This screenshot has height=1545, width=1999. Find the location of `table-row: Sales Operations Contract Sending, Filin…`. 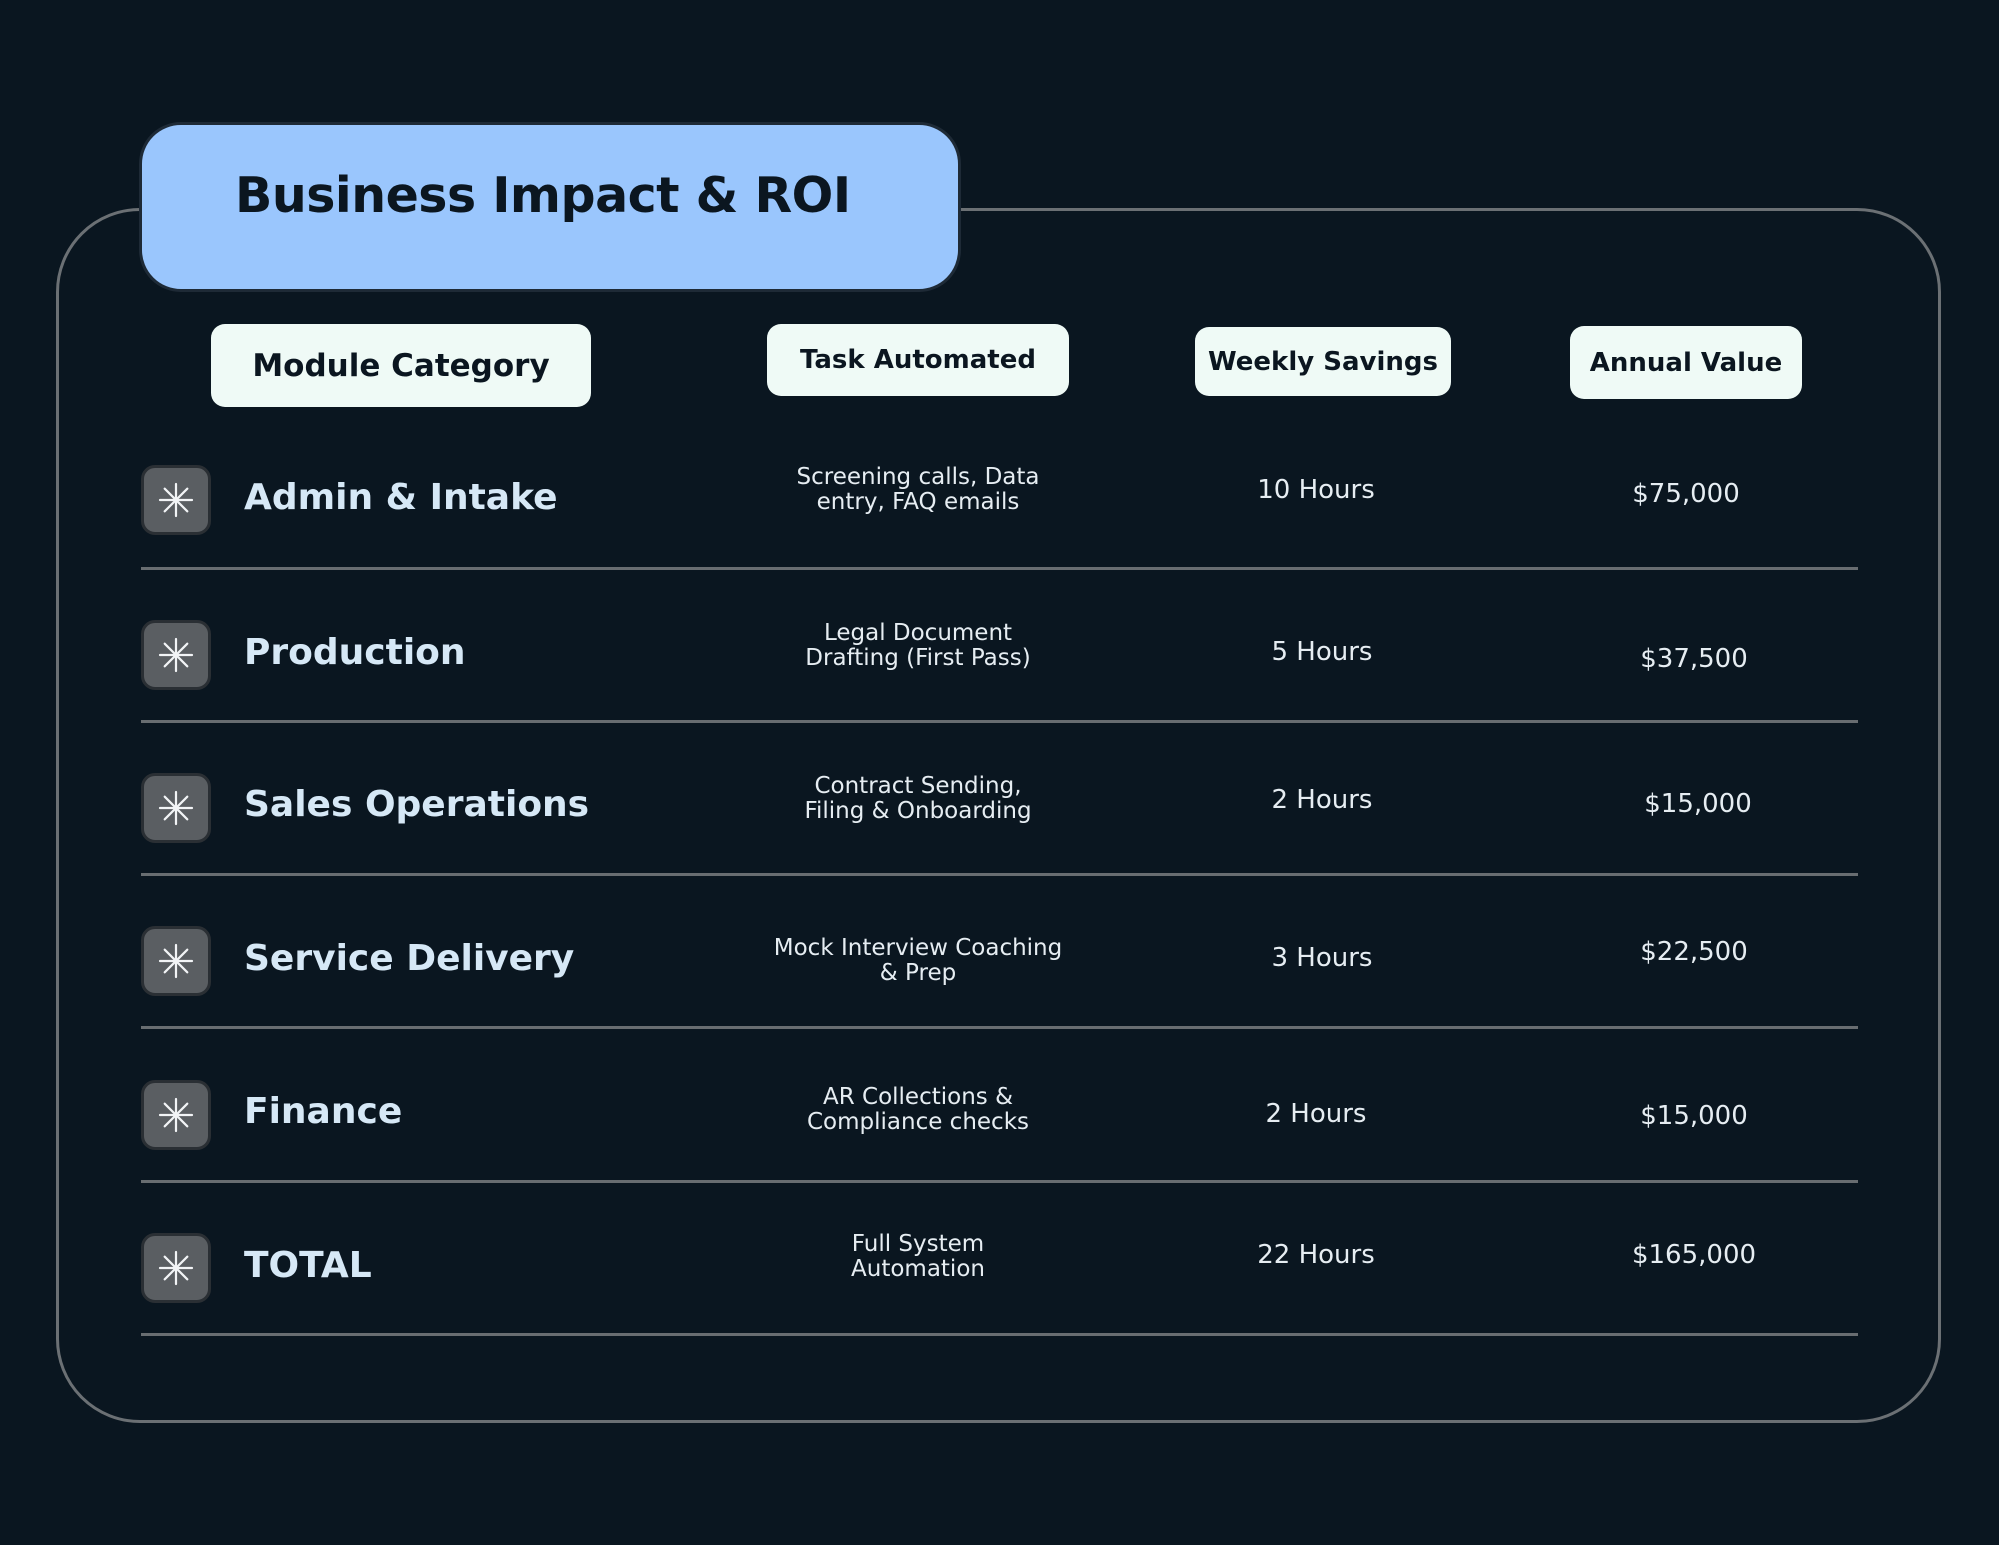

table-row: Sales Operations Contract Sending, Filin… is located at coordinates (999, 797).